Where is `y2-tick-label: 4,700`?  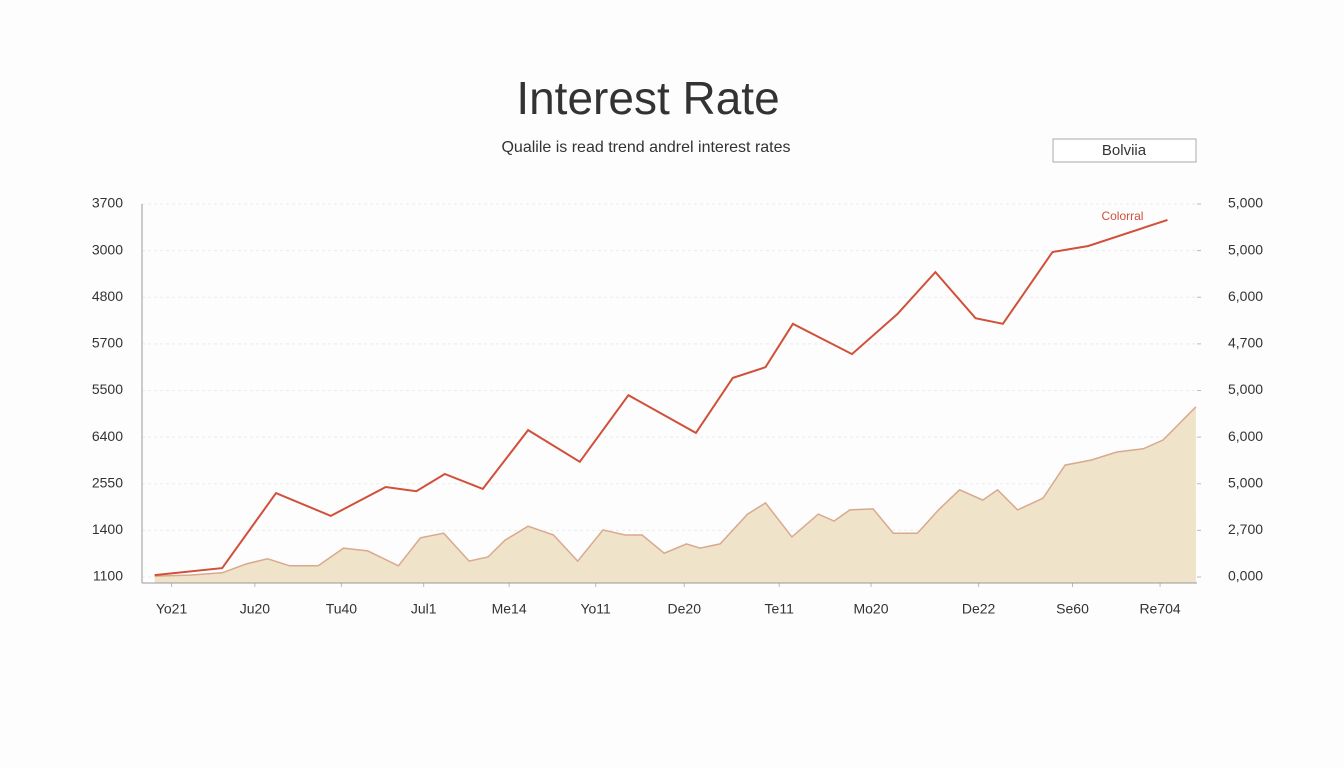 y2-tick-label: 4,700 is located at coordinates (1245, 343).